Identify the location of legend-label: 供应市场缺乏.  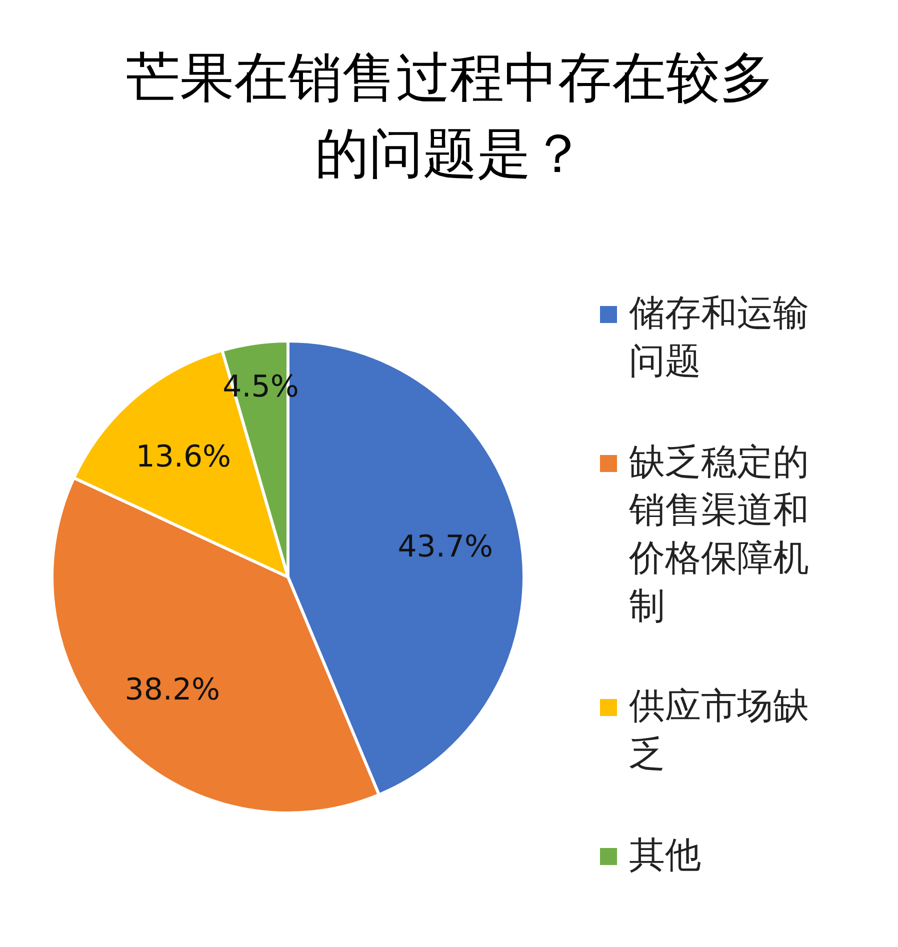
(719, 731).